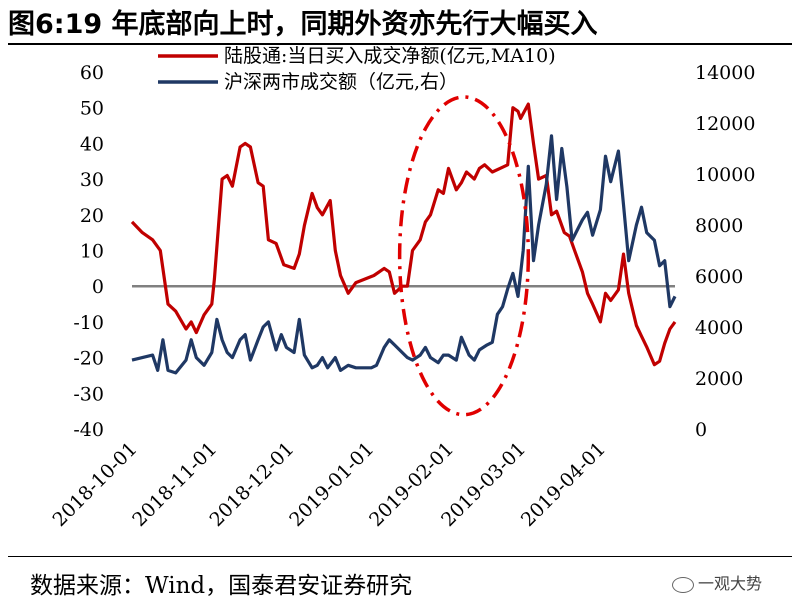 The height and width of the screenshot is (612, 797). I want to click on right-y-axis: 0 2000 4000 6000 8000 10000 12000 14000, so click(725, 251).